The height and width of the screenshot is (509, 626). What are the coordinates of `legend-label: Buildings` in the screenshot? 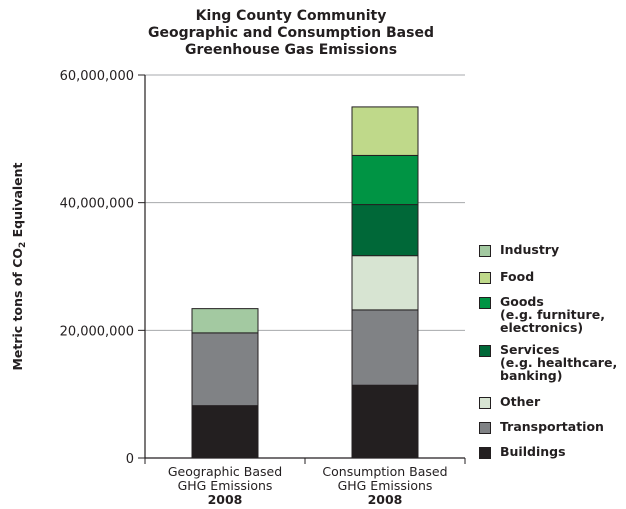 It's located at (533, 451).